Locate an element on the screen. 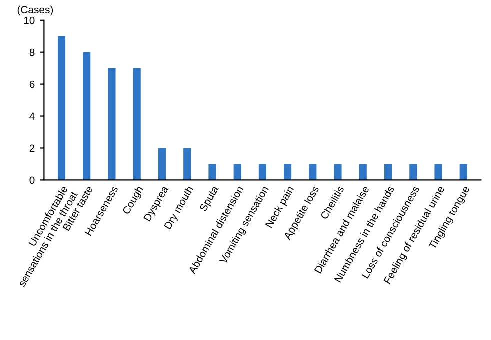  y-tick-label: 10 is located at coordinates (29, 20).